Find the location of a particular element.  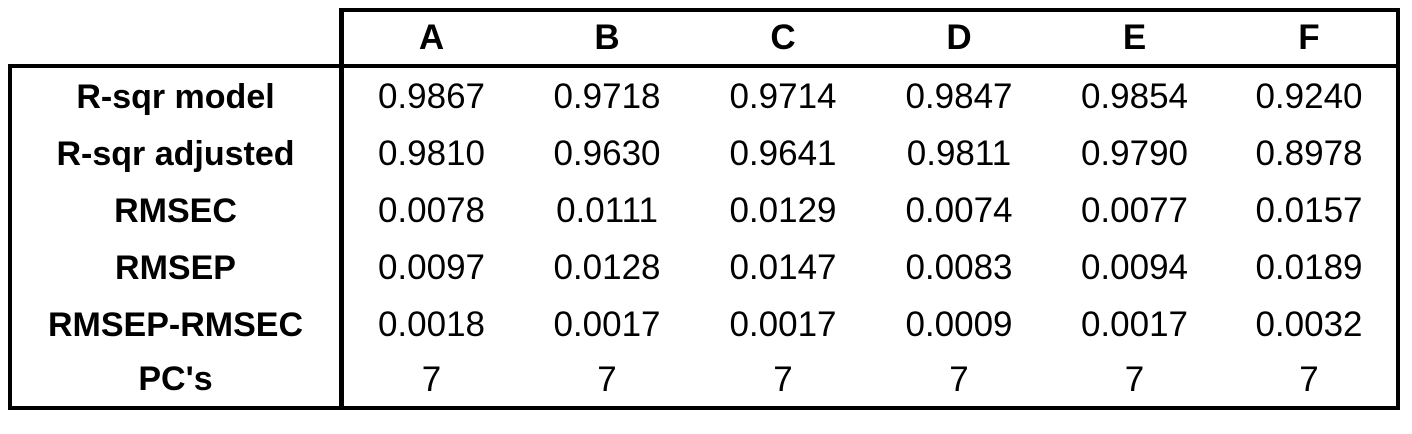

column-header-e: E is located at coordinates (1134, 37).